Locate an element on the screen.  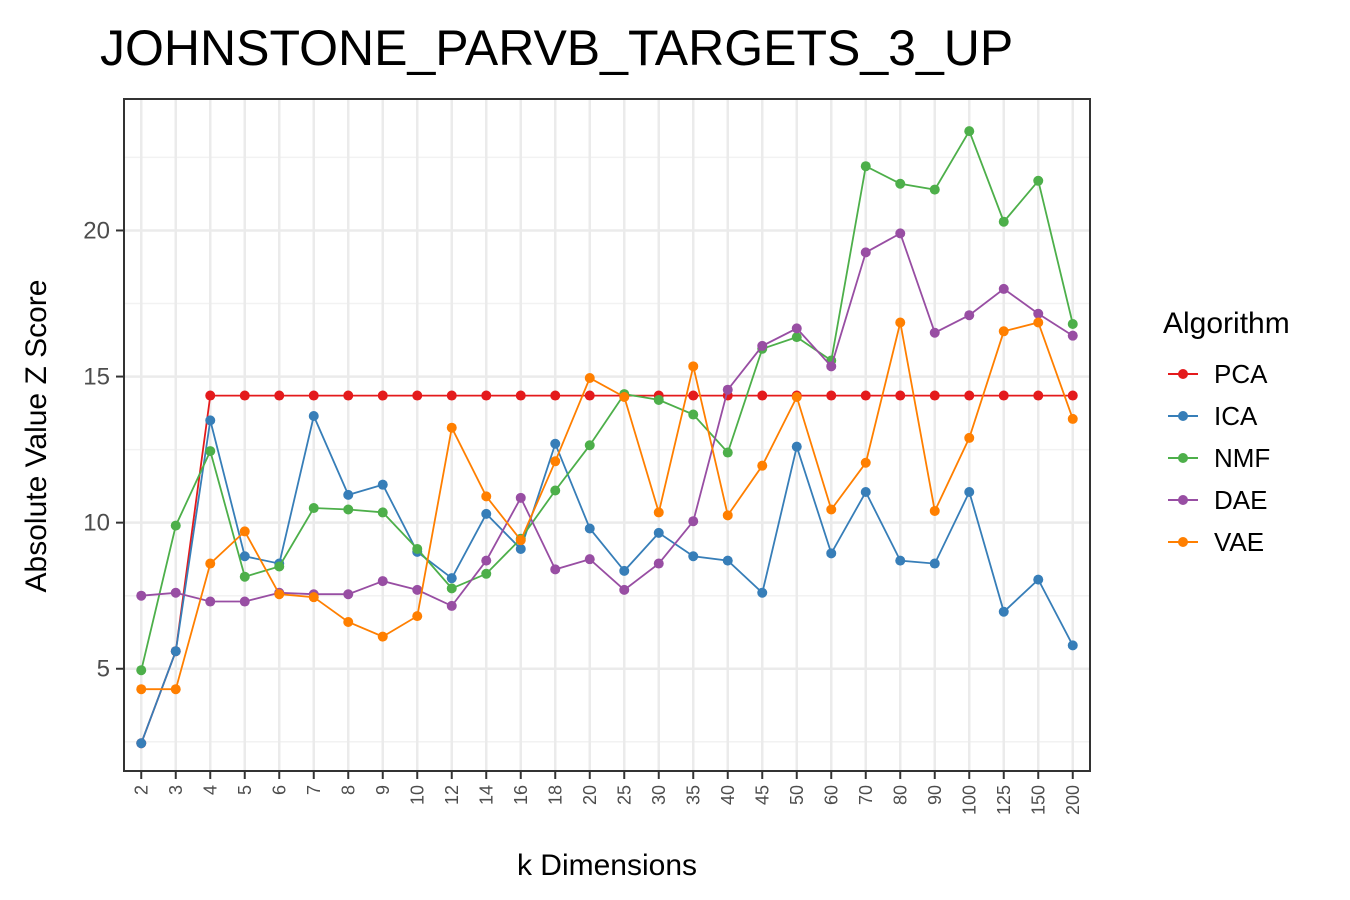
chart-title: JOHNSTONE_PARVB_TARGETS_3_UP is located at coordinates (556, 48).